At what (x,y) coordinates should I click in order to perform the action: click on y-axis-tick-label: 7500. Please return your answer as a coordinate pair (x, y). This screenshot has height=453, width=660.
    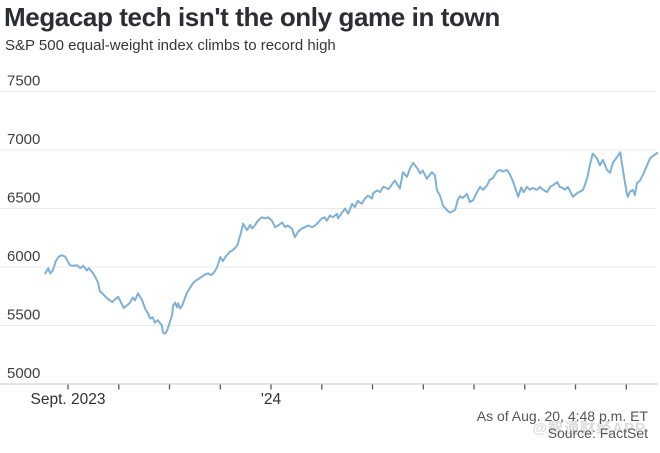
    Looking at the image, I should click on (23, 81).